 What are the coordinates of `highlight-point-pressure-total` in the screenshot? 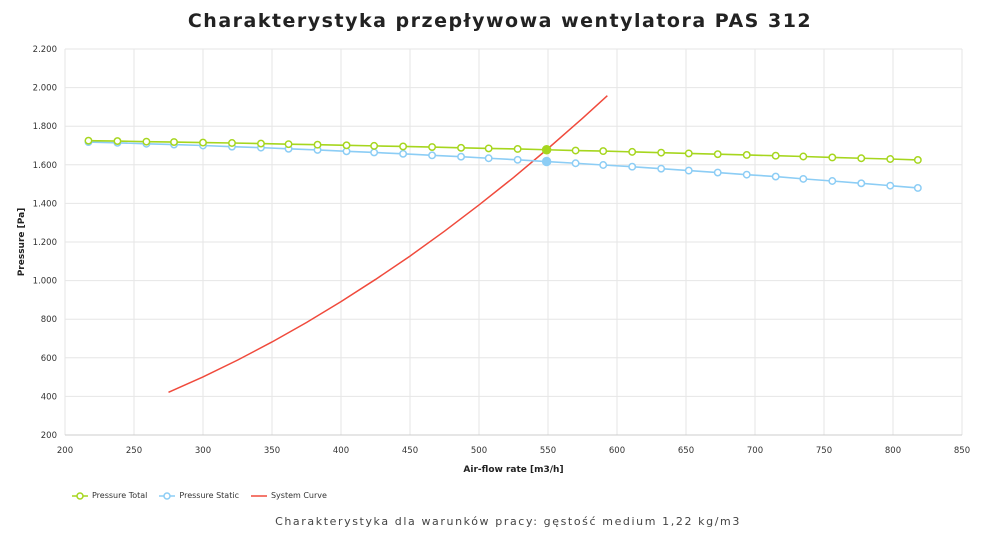 It's located at (546, 149).